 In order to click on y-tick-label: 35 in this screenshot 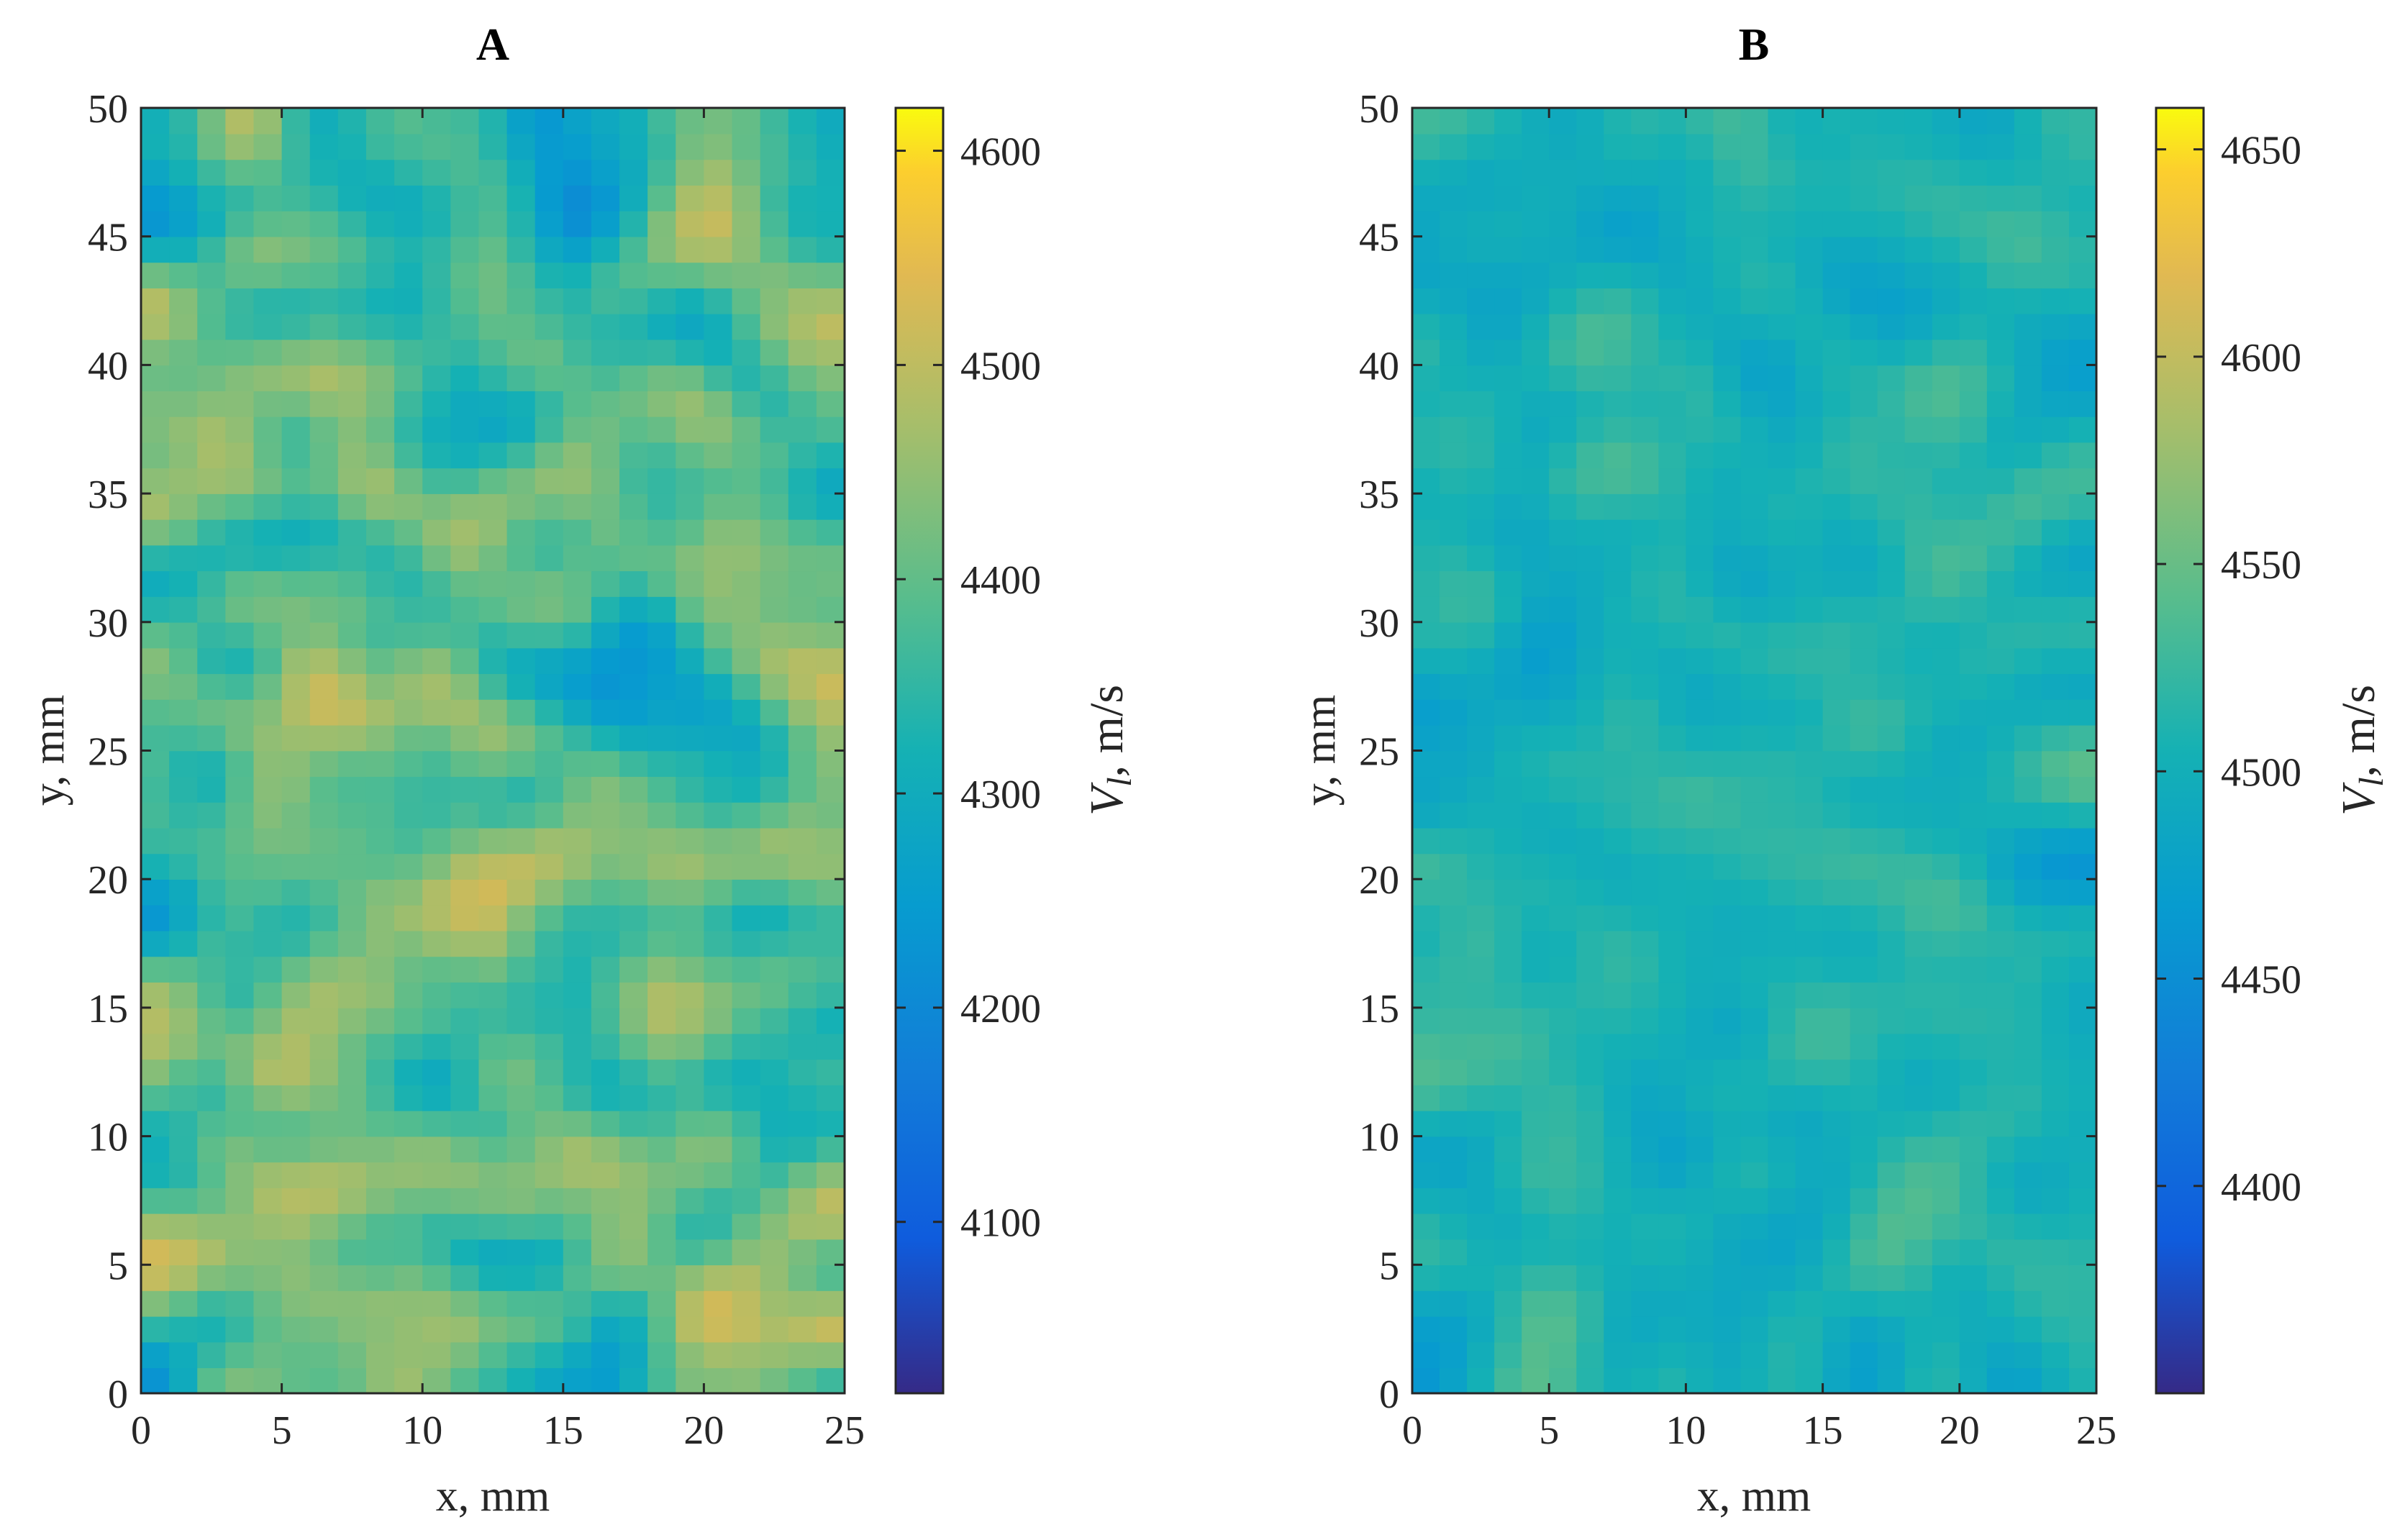, I will do `click(108, 495)`.